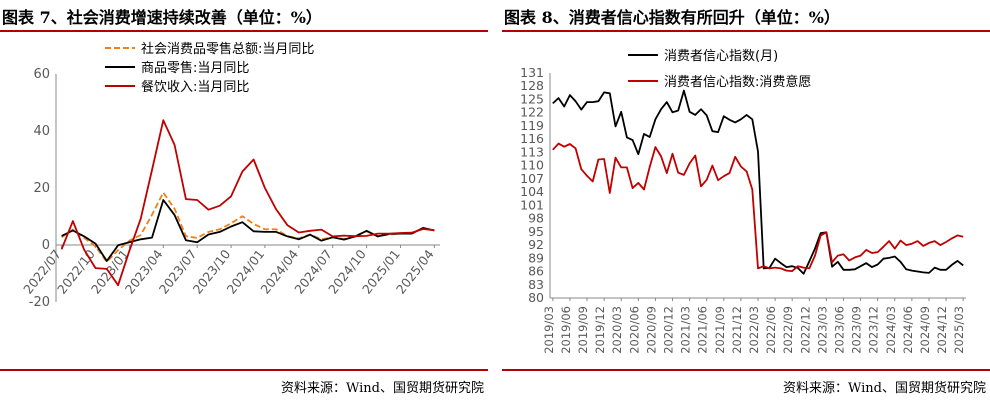  Describe the element at coordinates (942, 330) in the screenshot. I see `x-tick-label: 2024/12` at that location.